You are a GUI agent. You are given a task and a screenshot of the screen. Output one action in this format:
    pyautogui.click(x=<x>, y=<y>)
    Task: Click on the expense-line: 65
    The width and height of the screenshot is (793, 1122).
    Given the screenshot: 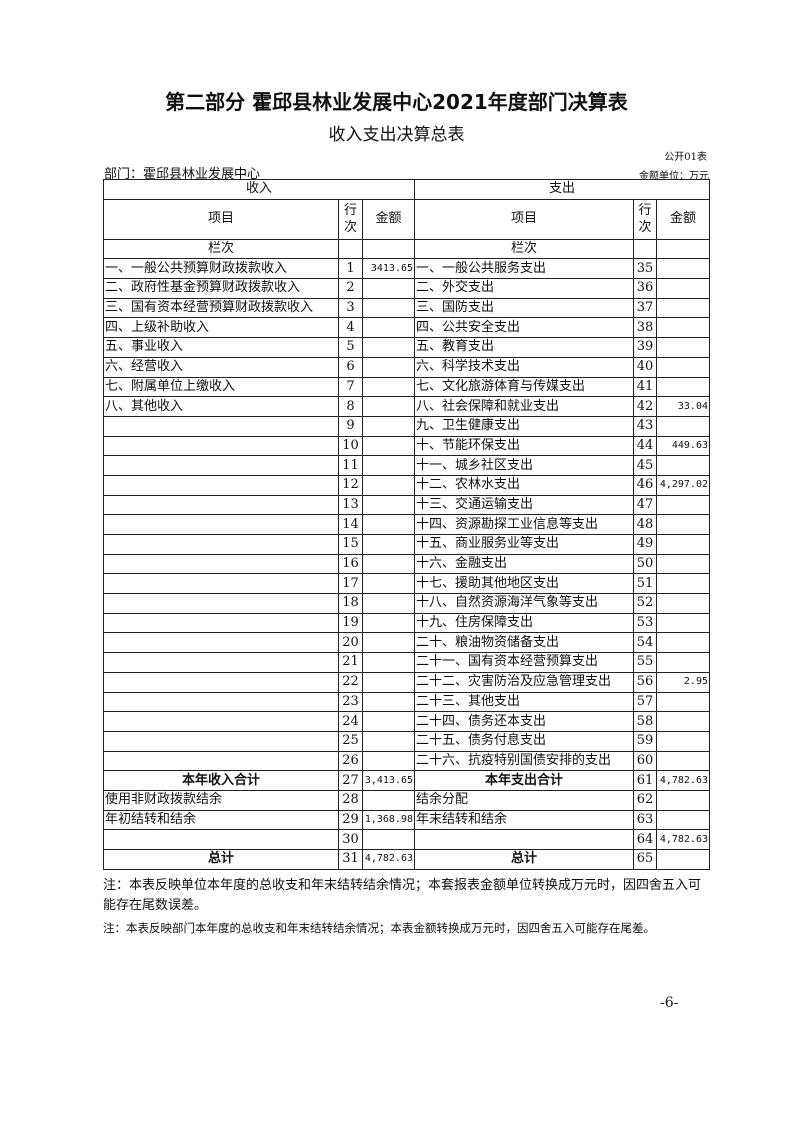 What is the action you would take?
    pyautogui.click(x=645, y=859)
    